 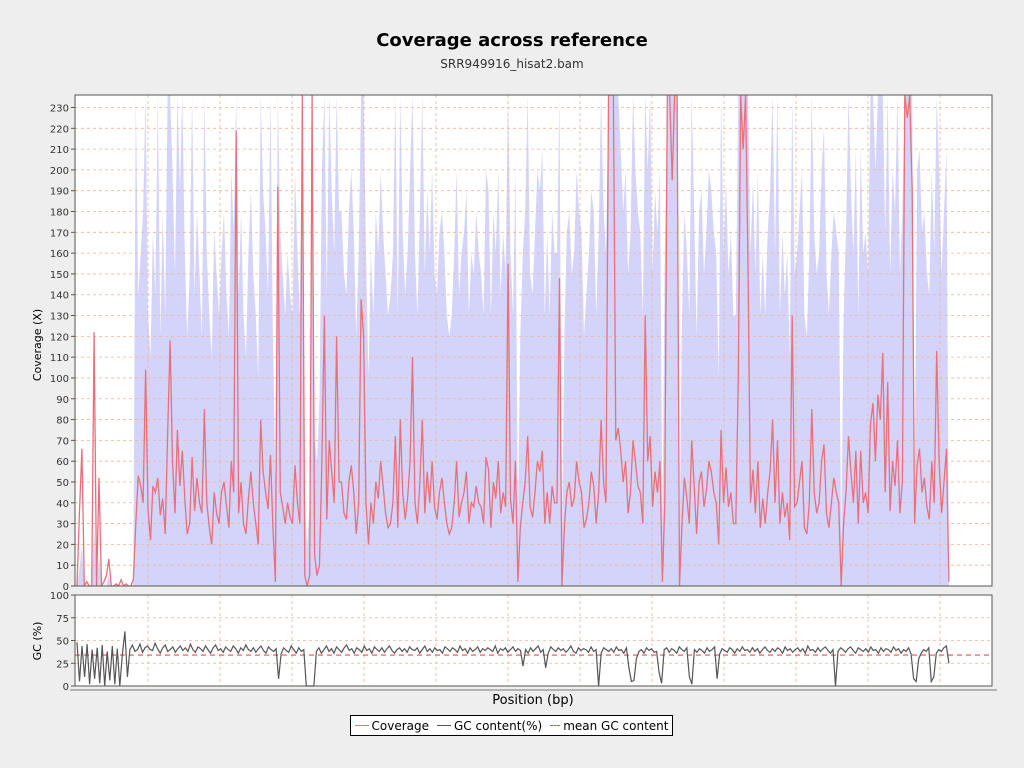 What do you see at coordinates (62, 421) in the screenshot?
I see `coverage-y-tick-label: 80` at bounding box center [62, 421].